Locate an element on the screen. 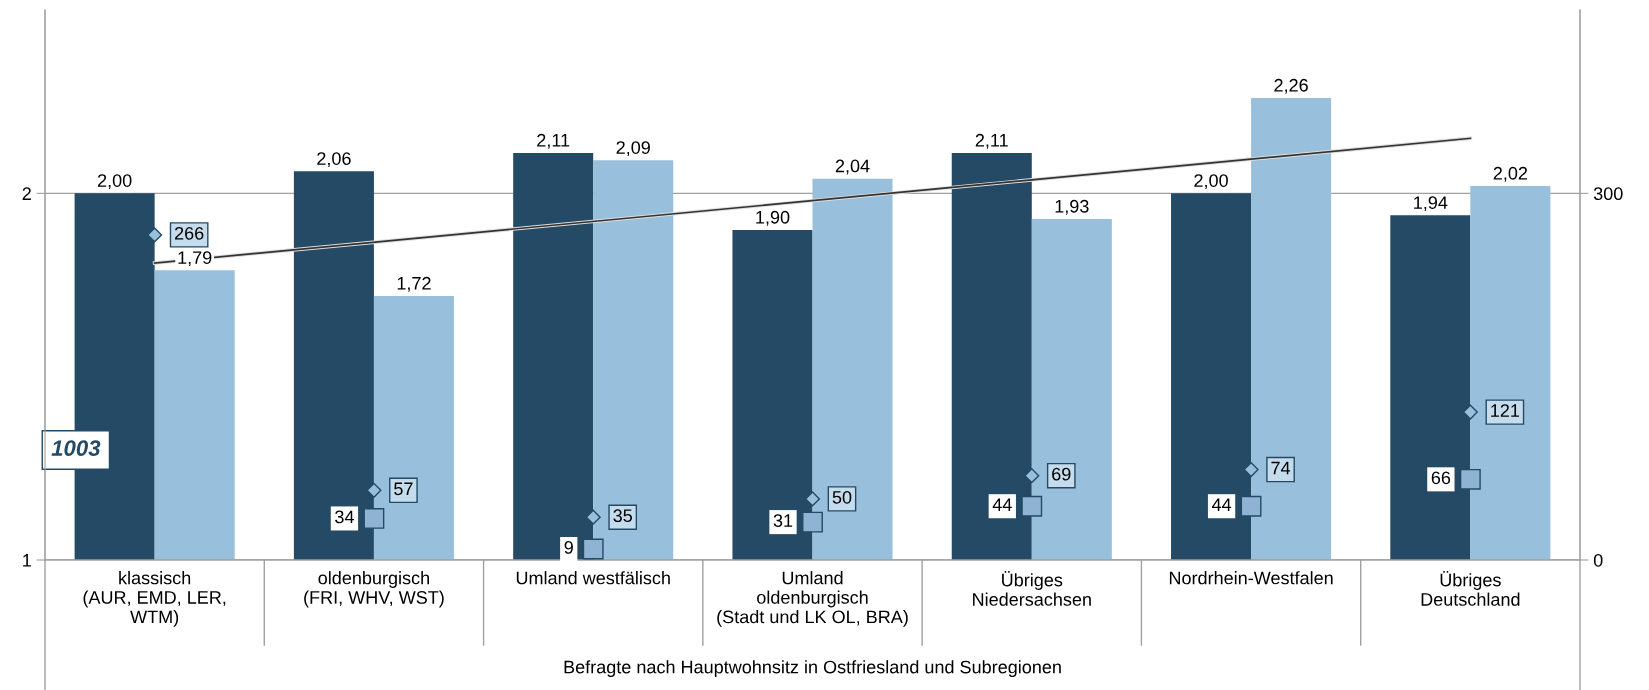 The width and height of the screenshot is (1649, 690). data-label: 121 is located at coordinates (1505, 410).